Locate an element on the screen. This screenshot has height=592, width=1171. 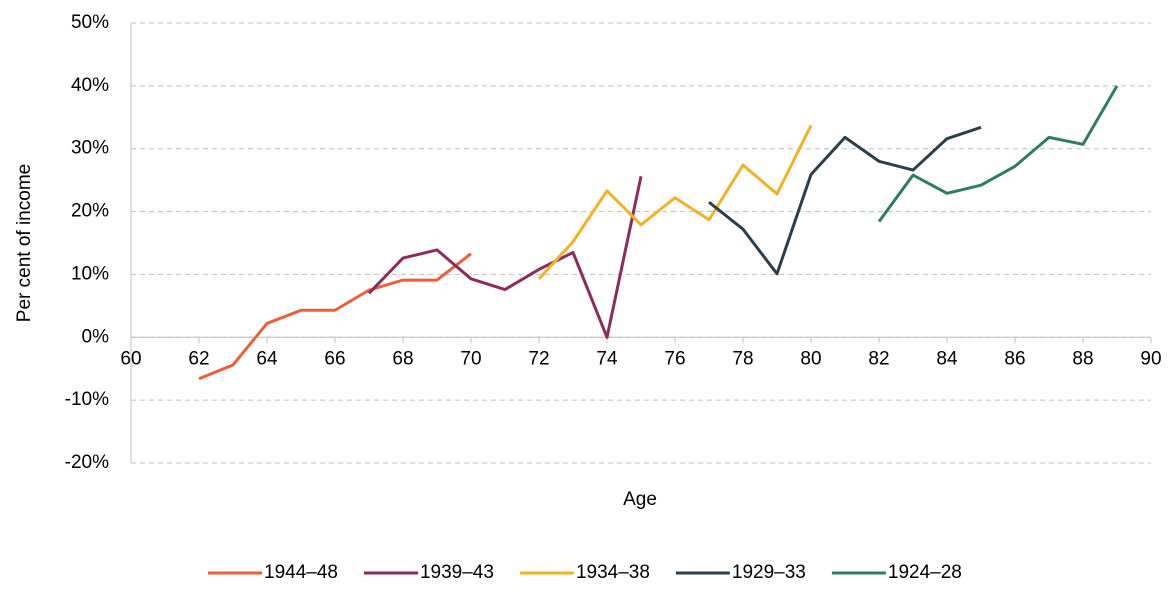
y-tick-label: 20% is located at coordinates (90, 211).